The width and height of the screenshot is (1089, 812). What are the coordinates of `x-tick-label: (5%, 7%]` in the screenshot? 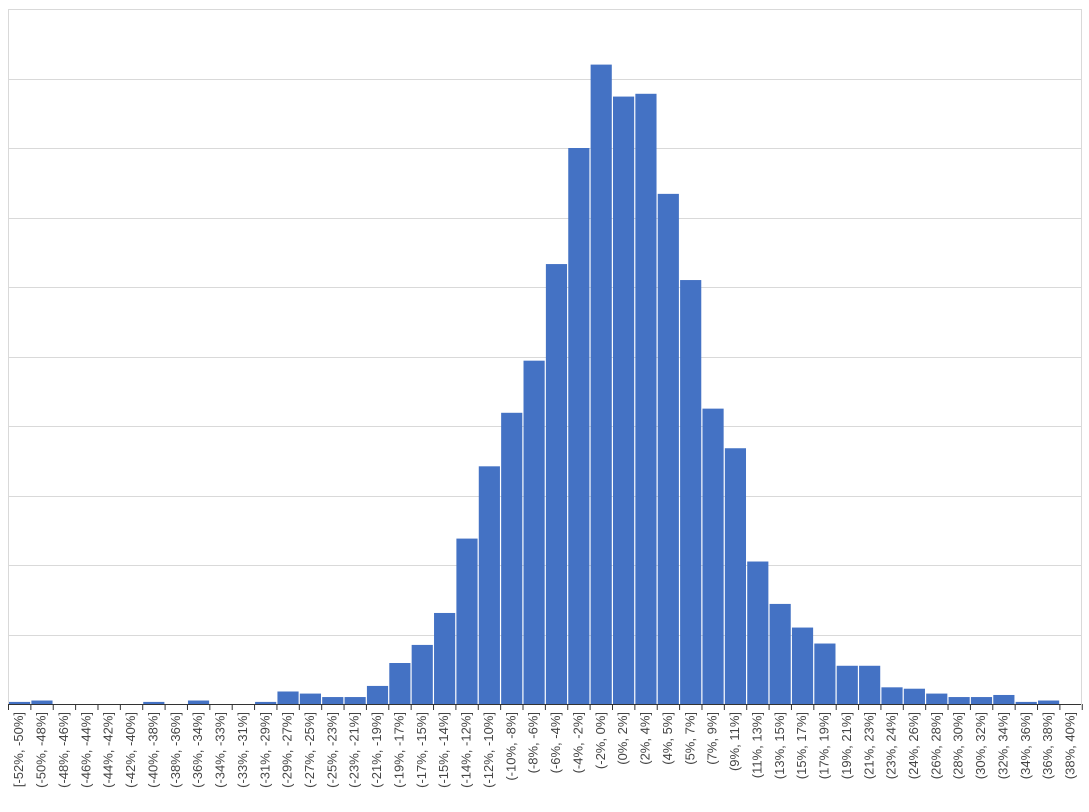 It's located at (689, 738).